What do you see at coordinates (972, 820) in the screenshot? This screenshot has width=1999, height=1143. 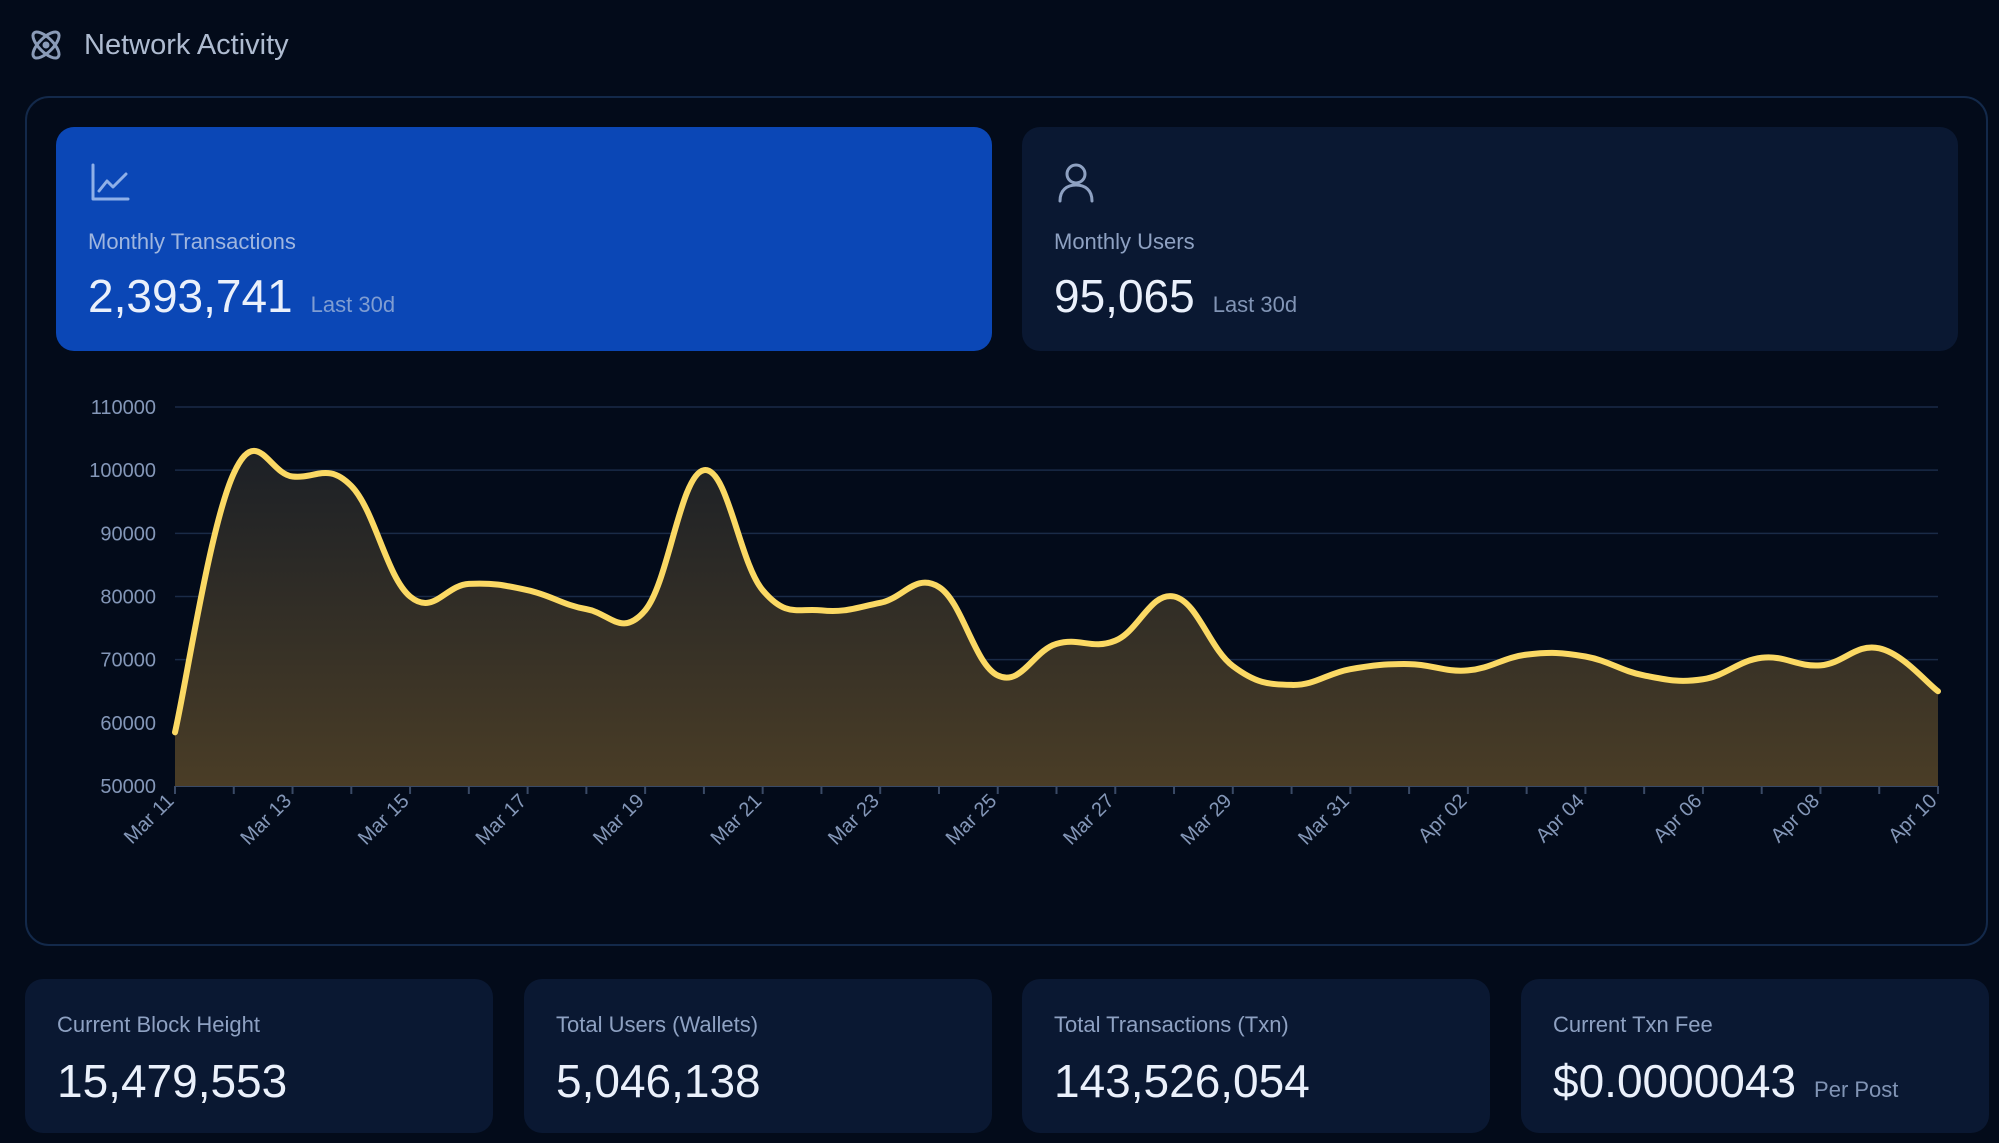 I see `x-tick-label: Mar 25` at bounding box center [972, 820].